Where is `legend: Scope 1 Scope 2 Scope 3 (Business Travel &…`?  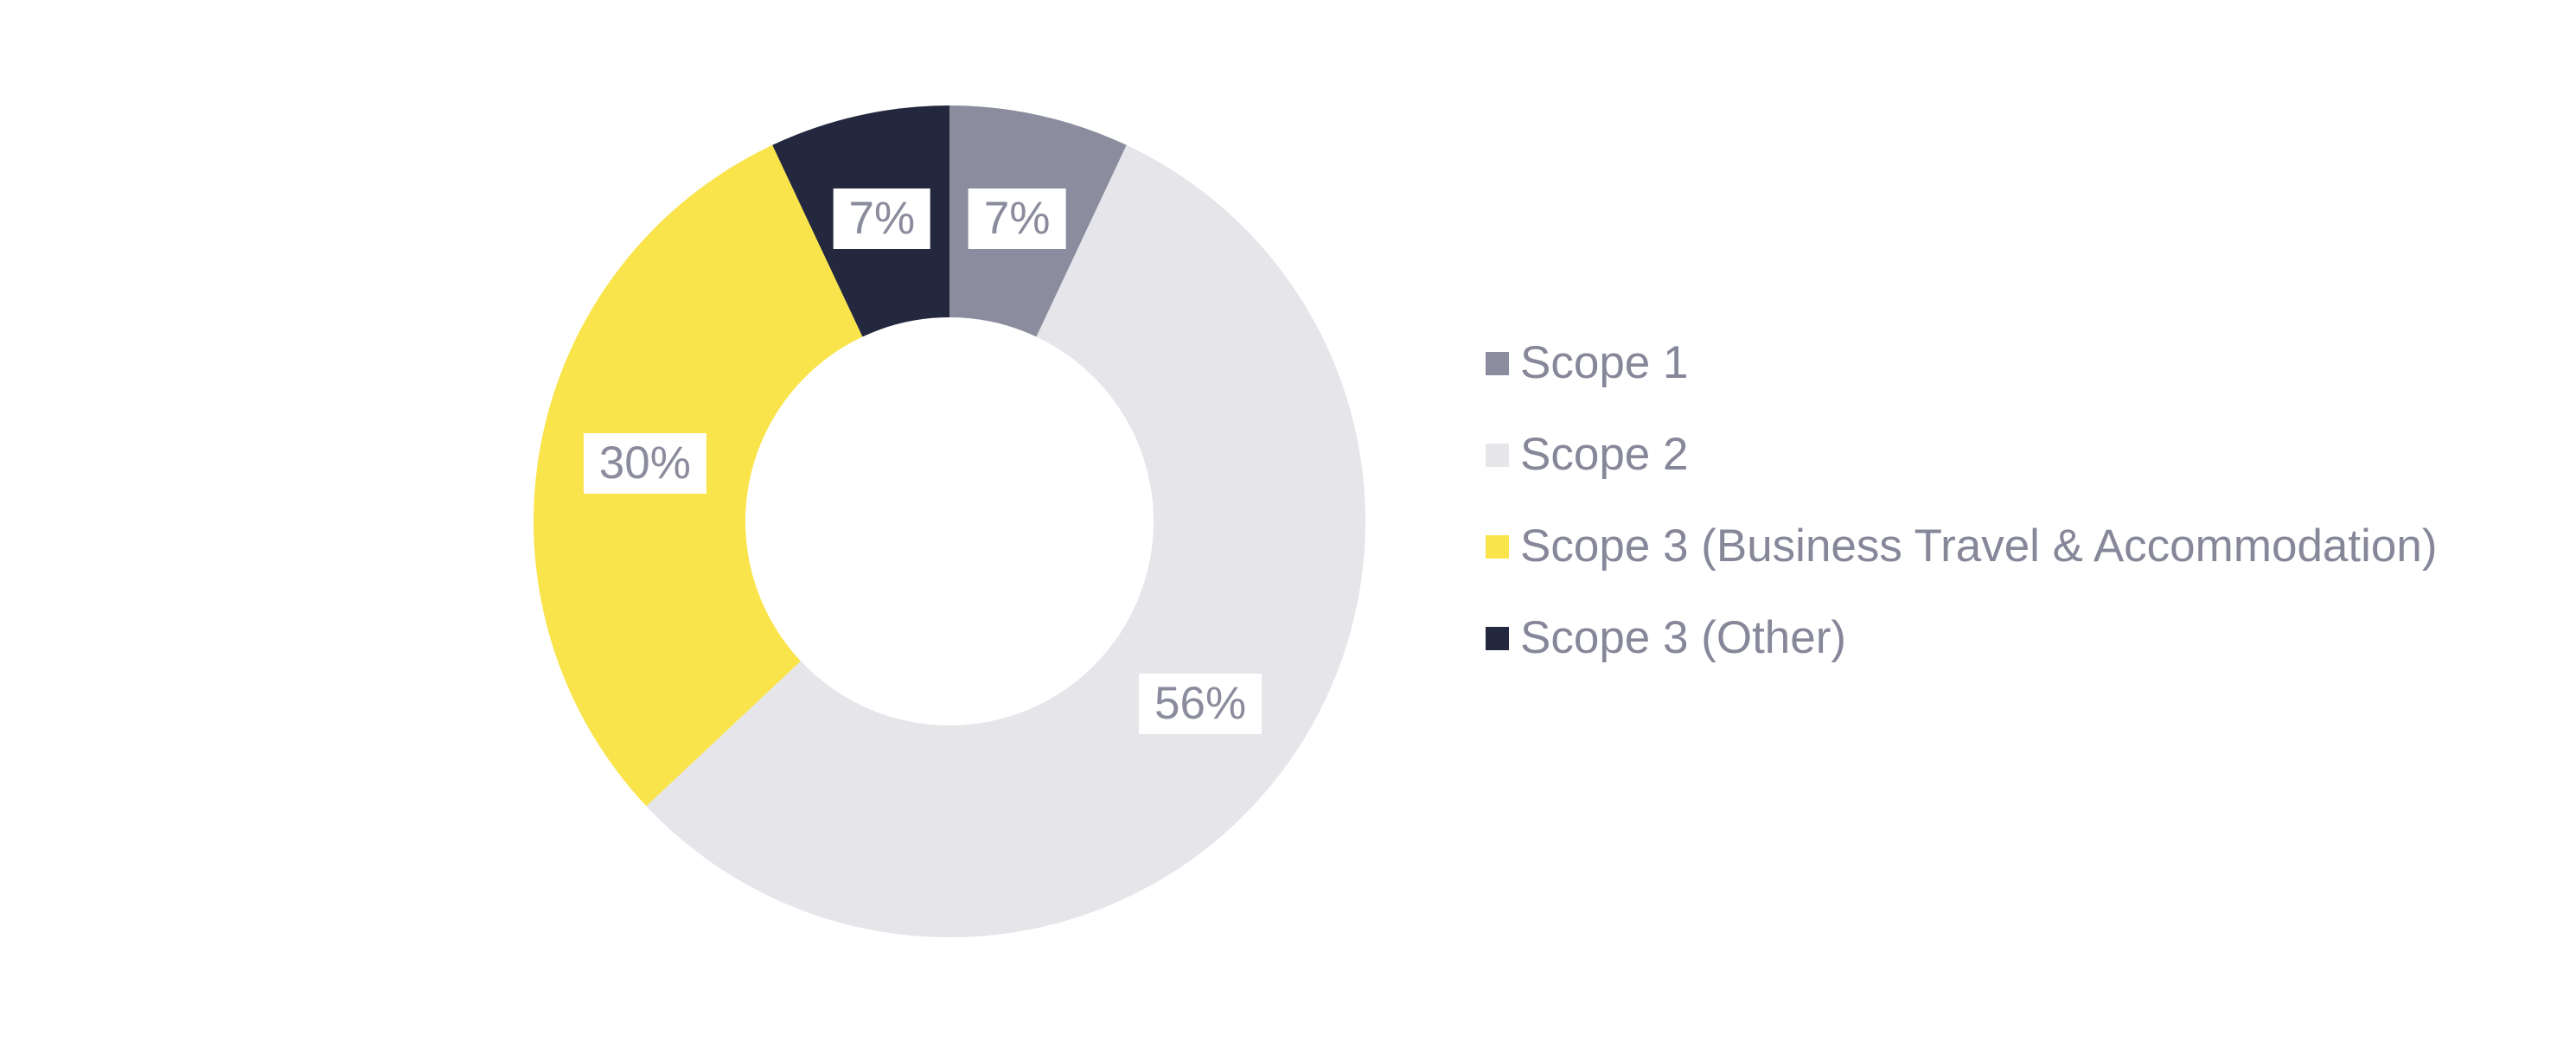 legend: Scope 1 Scope 2 Scope 3 (Business Travel &… is located at coordinates (1962, 501).